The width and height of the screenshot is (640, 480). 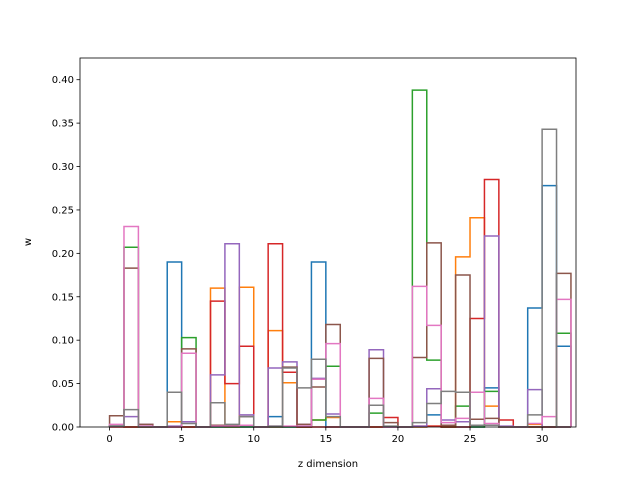 I want to click on x-tick-label: 30, so click(x=542, y=439).